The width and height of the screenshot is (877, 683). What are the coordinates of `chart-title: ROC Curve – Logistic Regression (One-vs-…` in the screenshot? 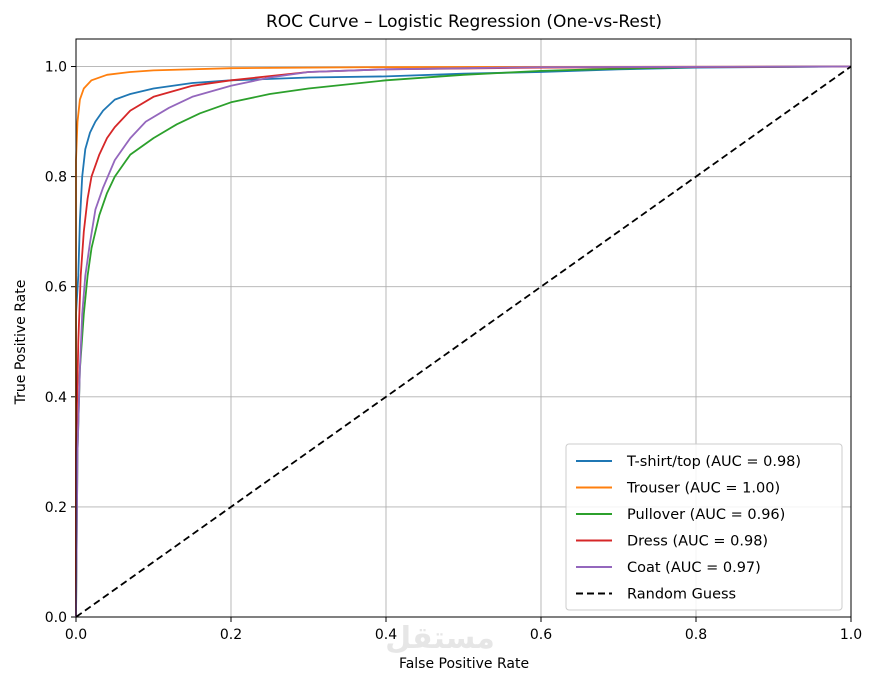 It's located at (464, 22).